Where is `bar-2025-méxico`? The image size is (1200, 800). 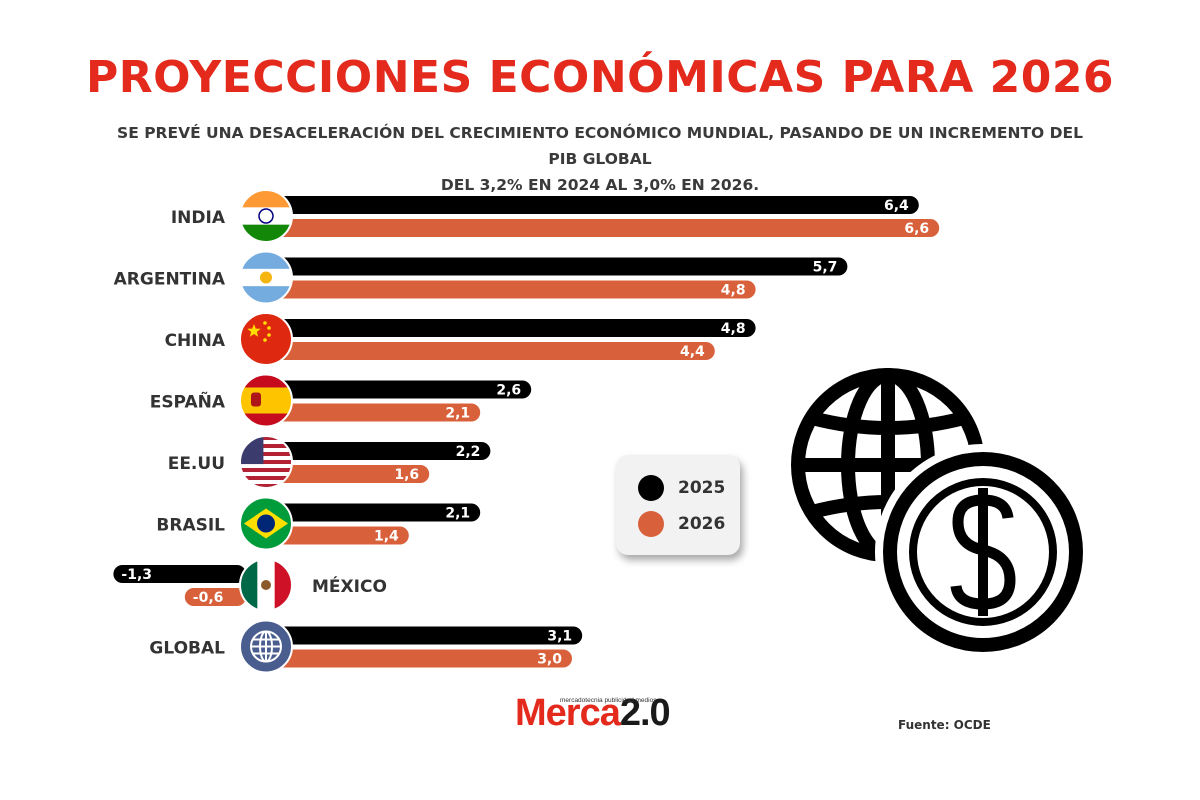 bar-2025-méxico is located at coordinates (180, 574).